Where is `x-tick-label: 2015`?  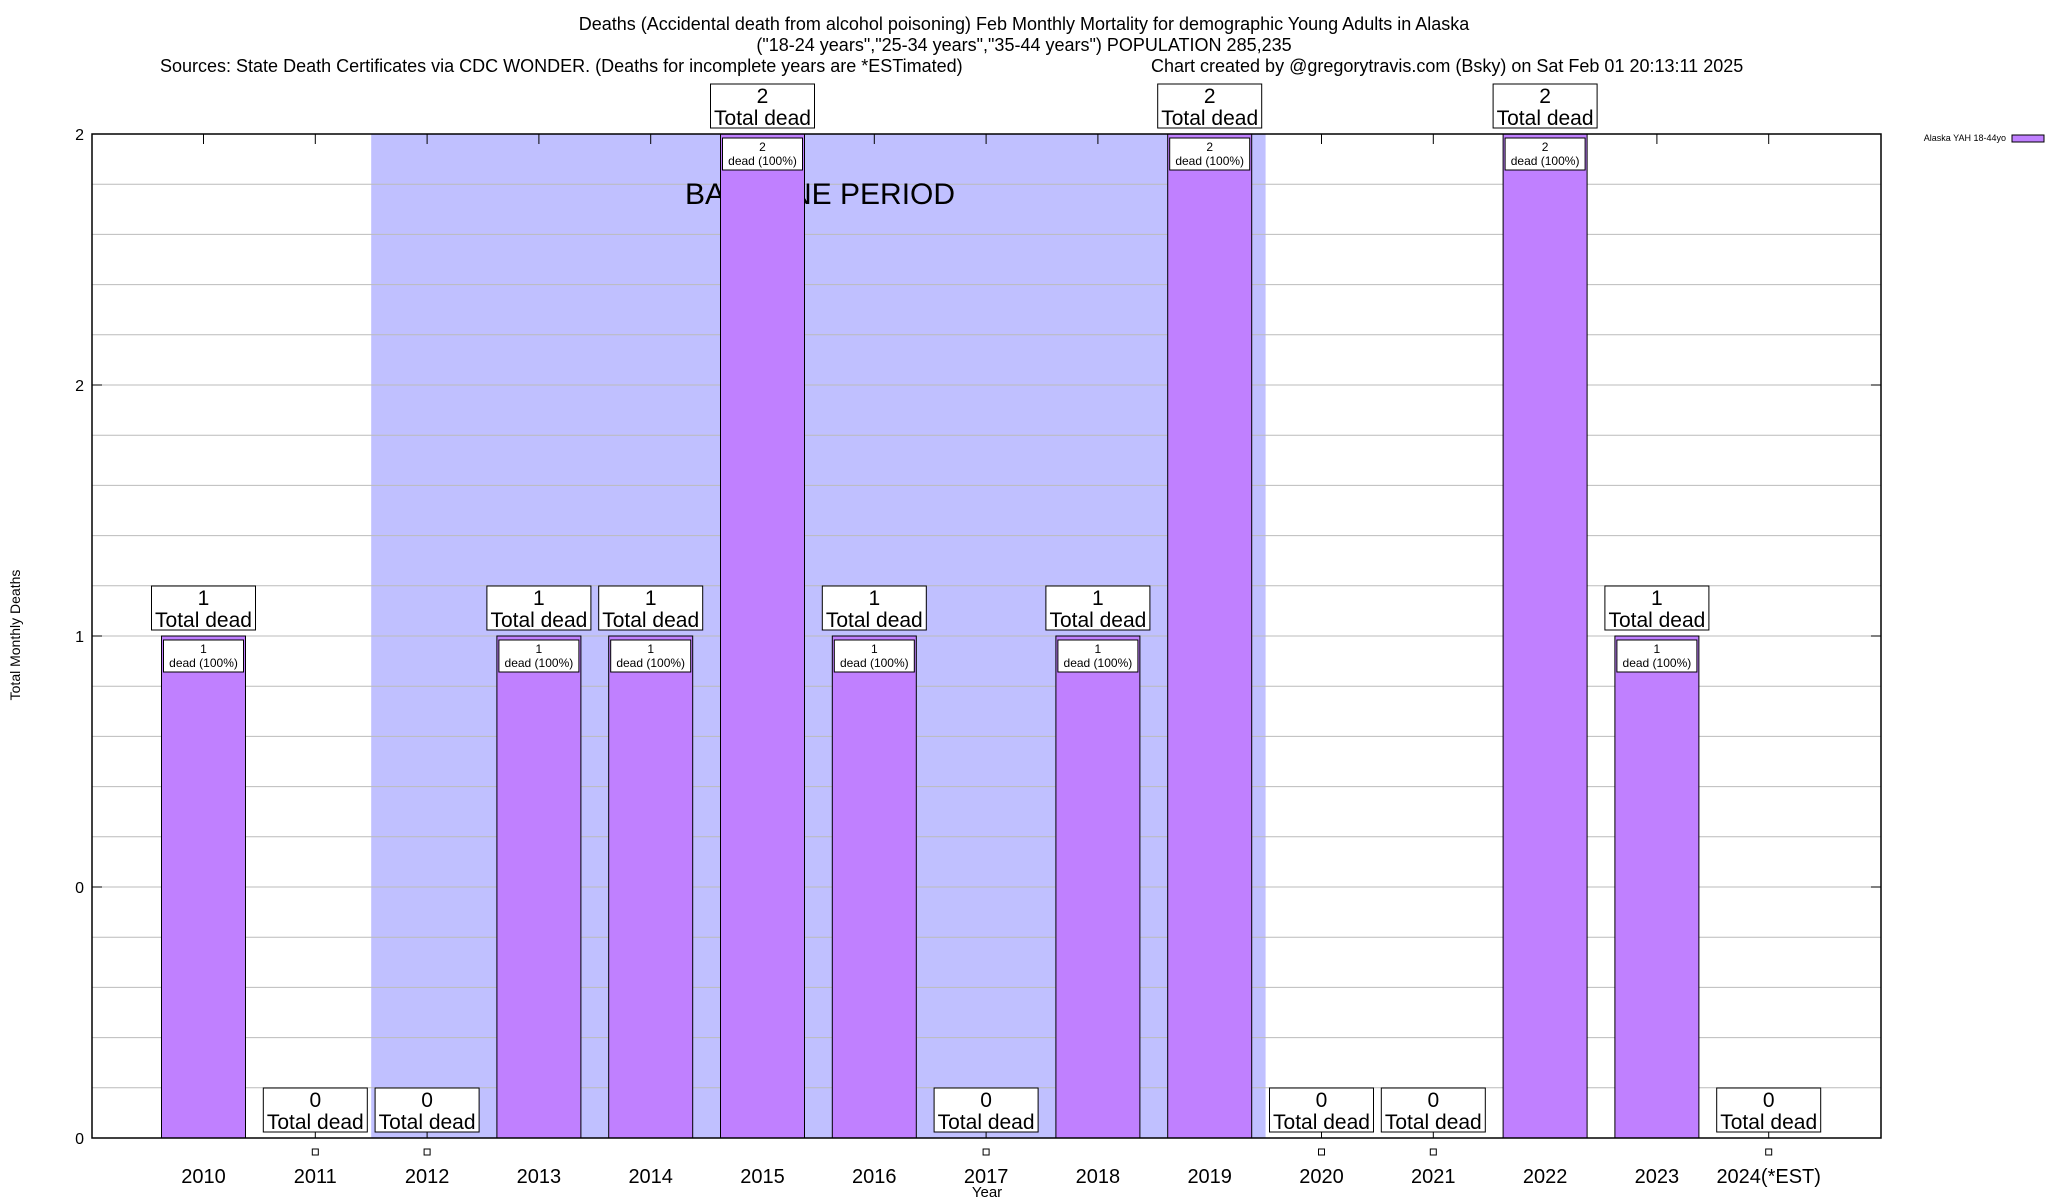 x-tick-label: 2015 is located at coordinates (762, 1177).